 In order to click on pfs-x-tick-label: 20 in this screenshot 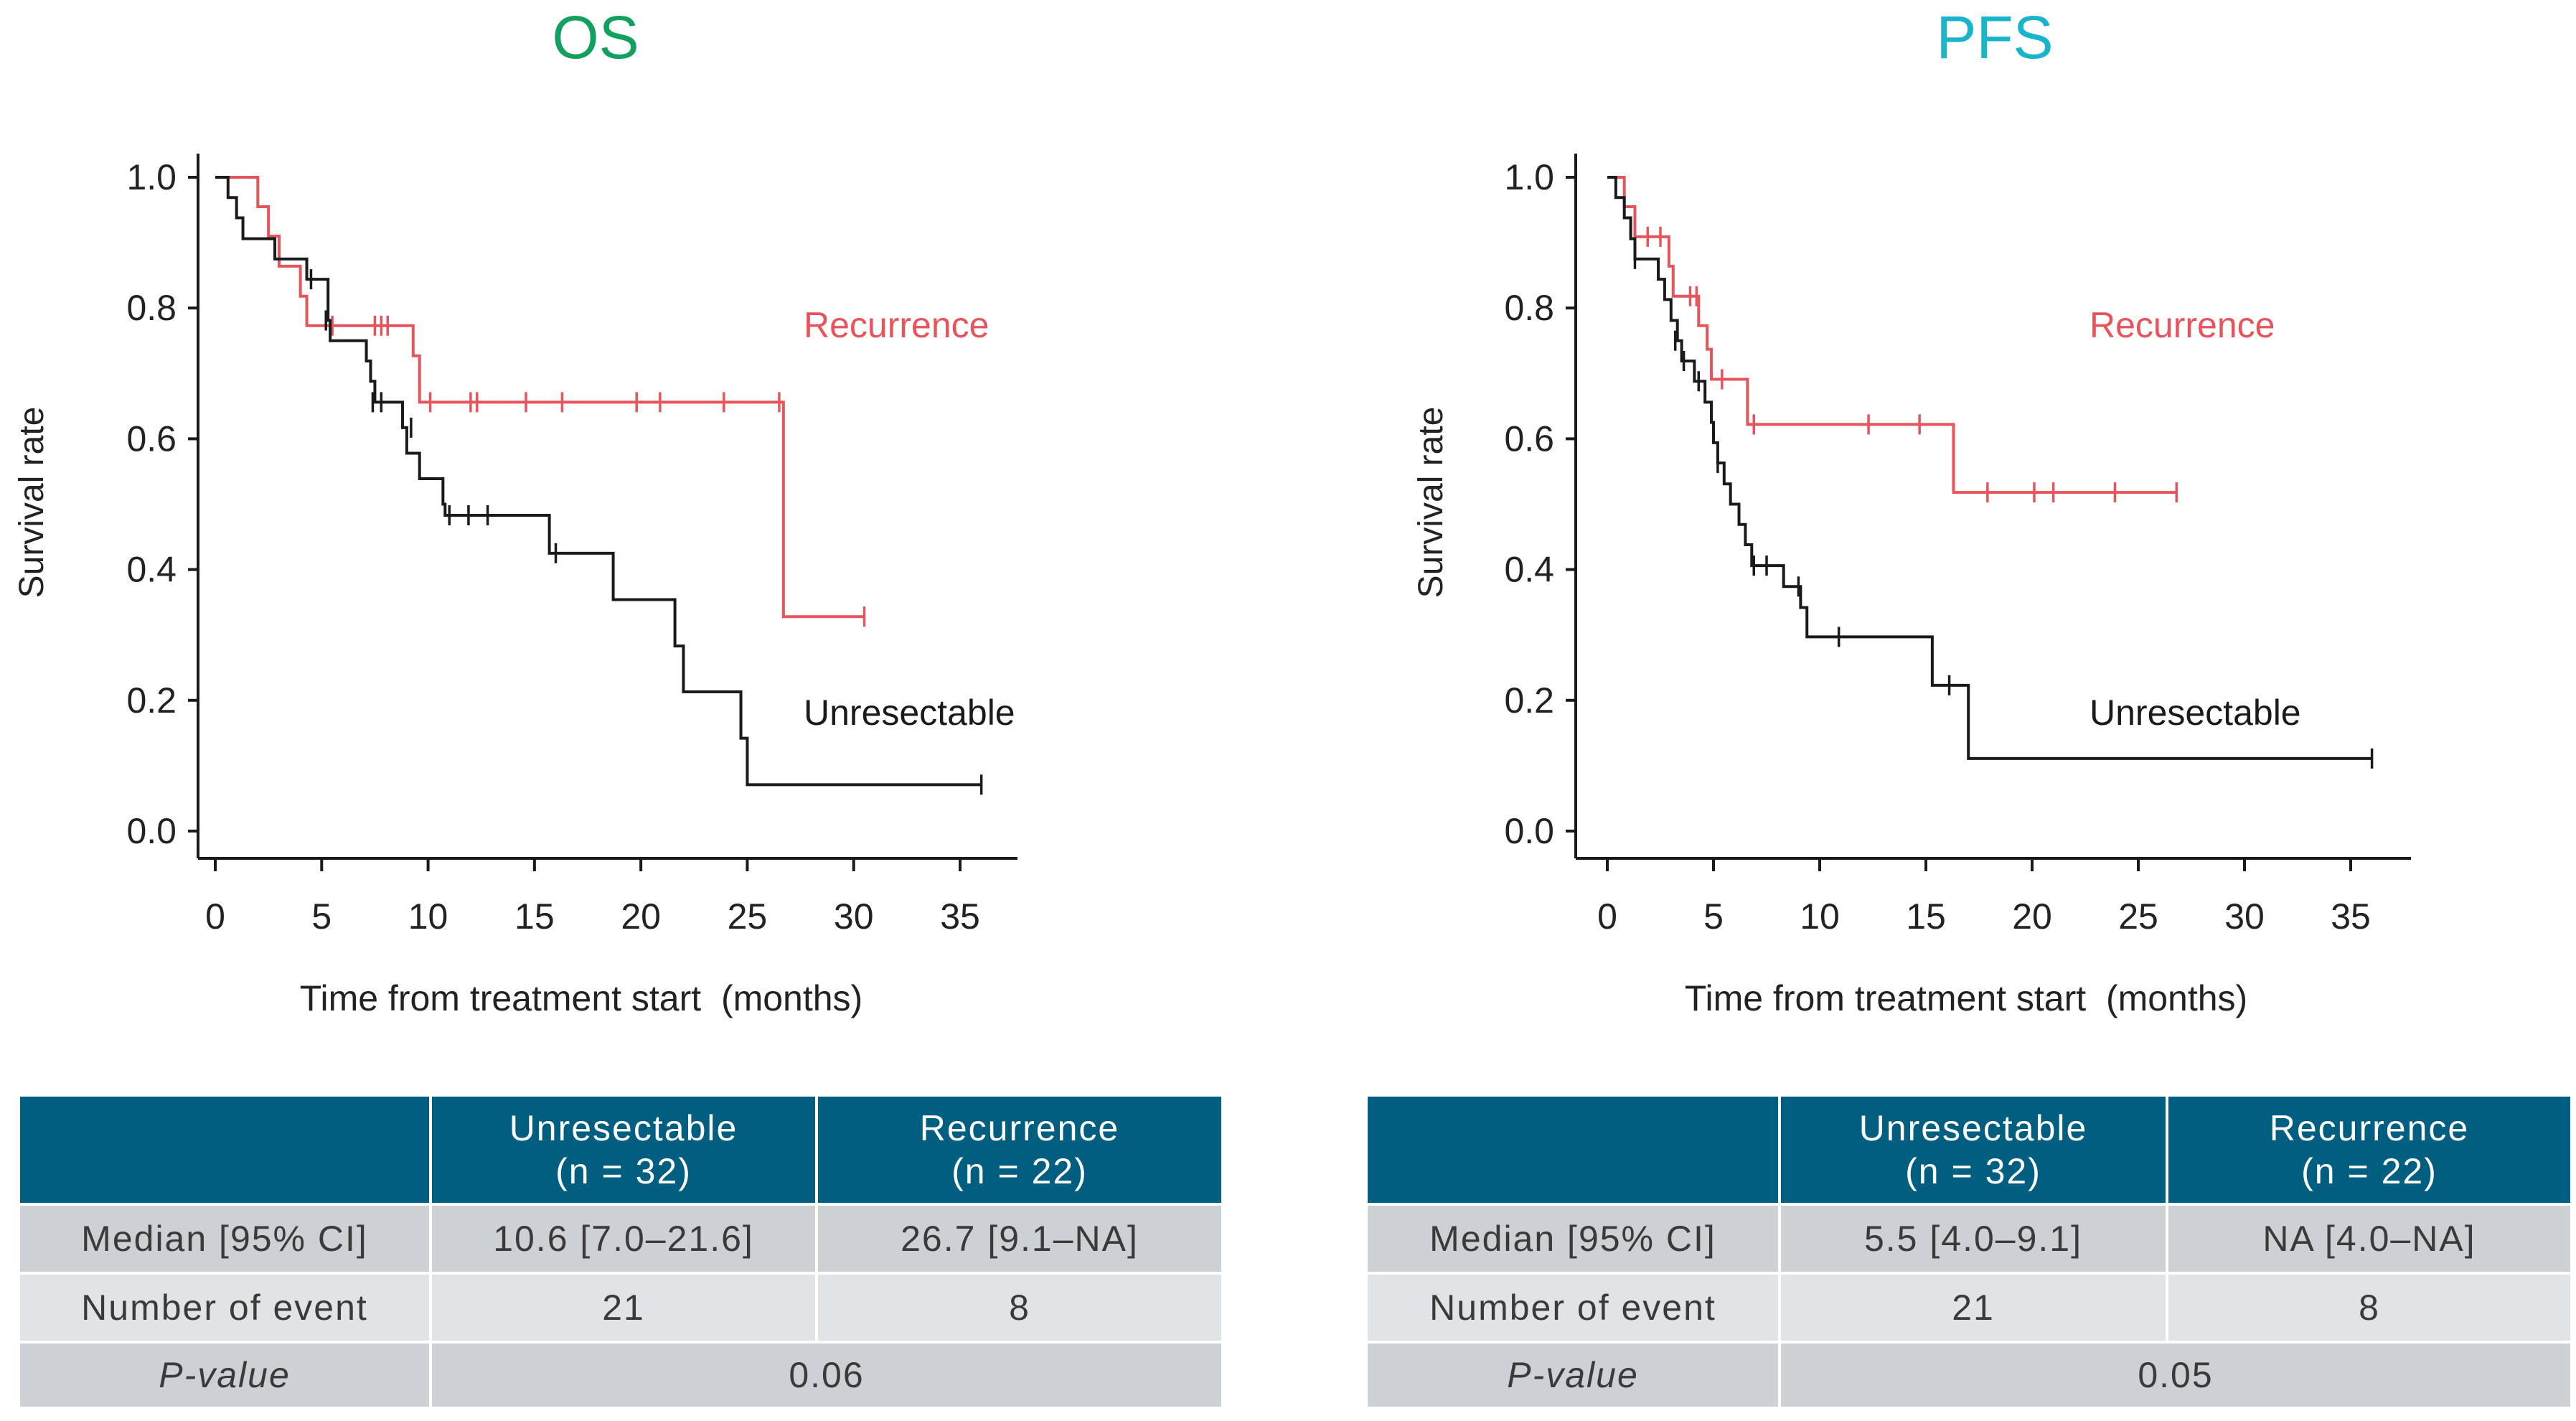, I will do `click(2032, 916)`.